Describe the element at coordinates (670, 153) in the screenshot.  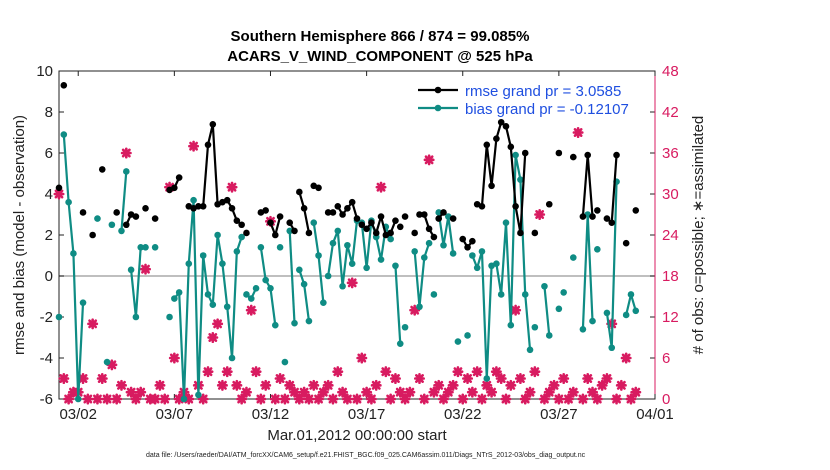
I see `y2-tick-label: 36` at that location.